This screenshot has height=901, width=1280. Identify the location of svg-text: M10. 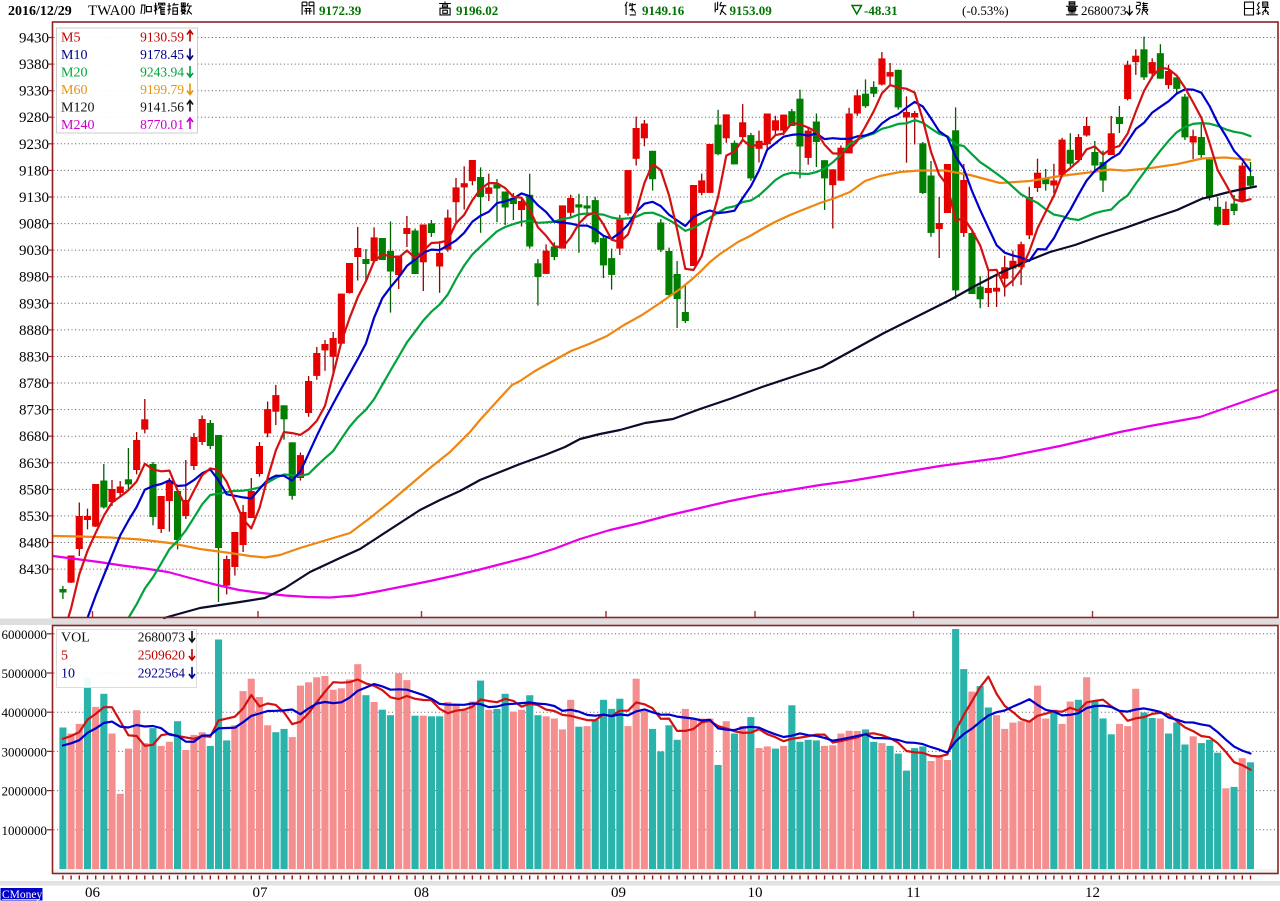
(74, 55).